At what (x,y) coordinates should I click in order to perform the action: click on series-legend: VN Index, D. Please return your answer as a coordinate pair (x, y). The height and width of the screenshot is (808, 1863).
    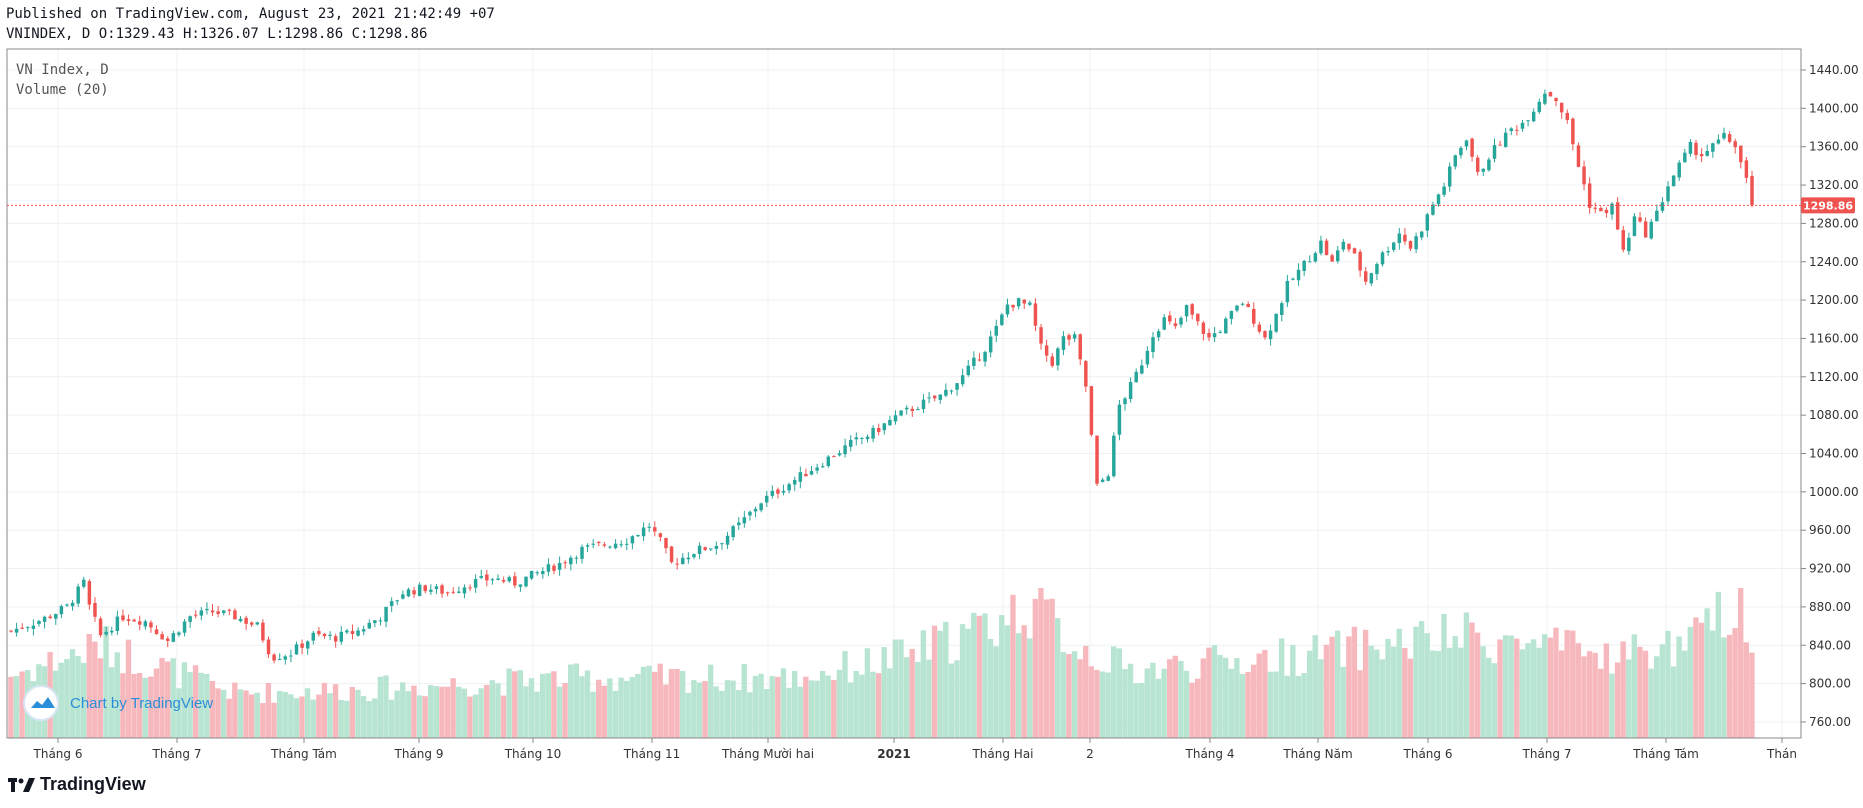
    Looking at the image, I should click on (62, 70).